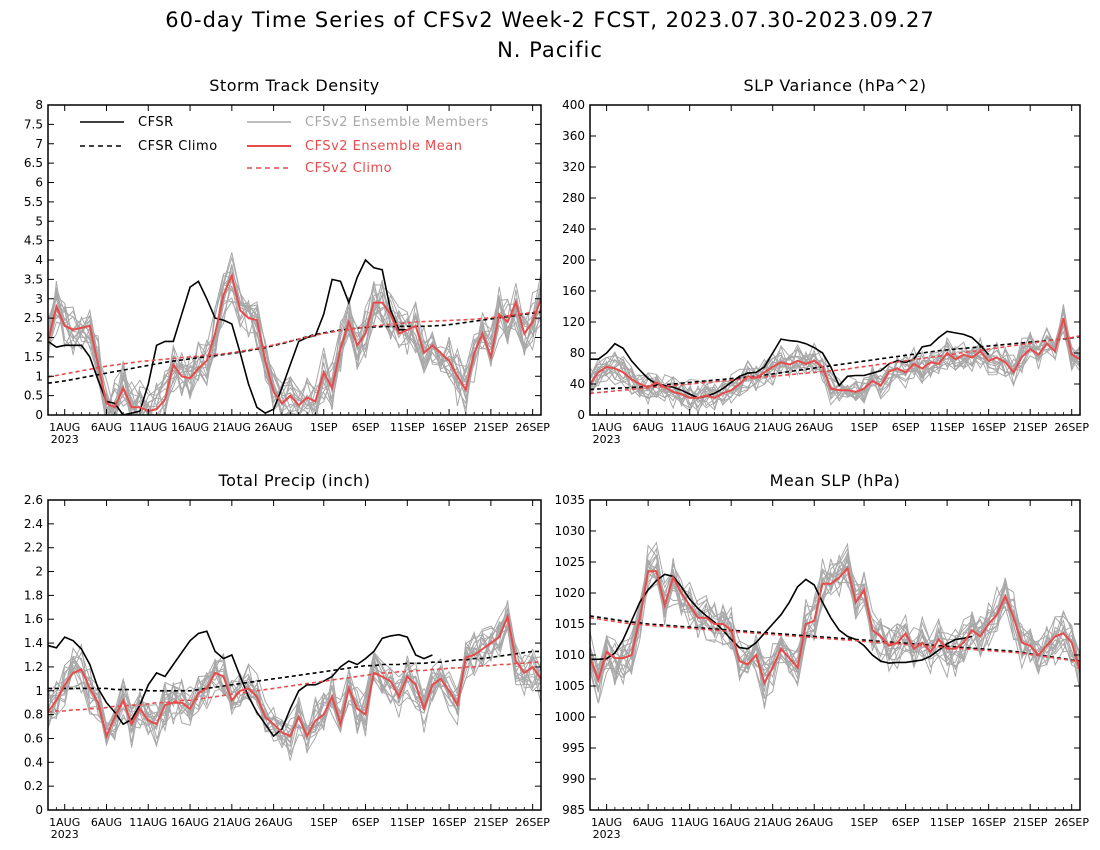 This screenshot has width=1100, height=850. Describe the element at coordinates (573, 322) in the screenshot. I see `y-tick-label: 120` at that location.